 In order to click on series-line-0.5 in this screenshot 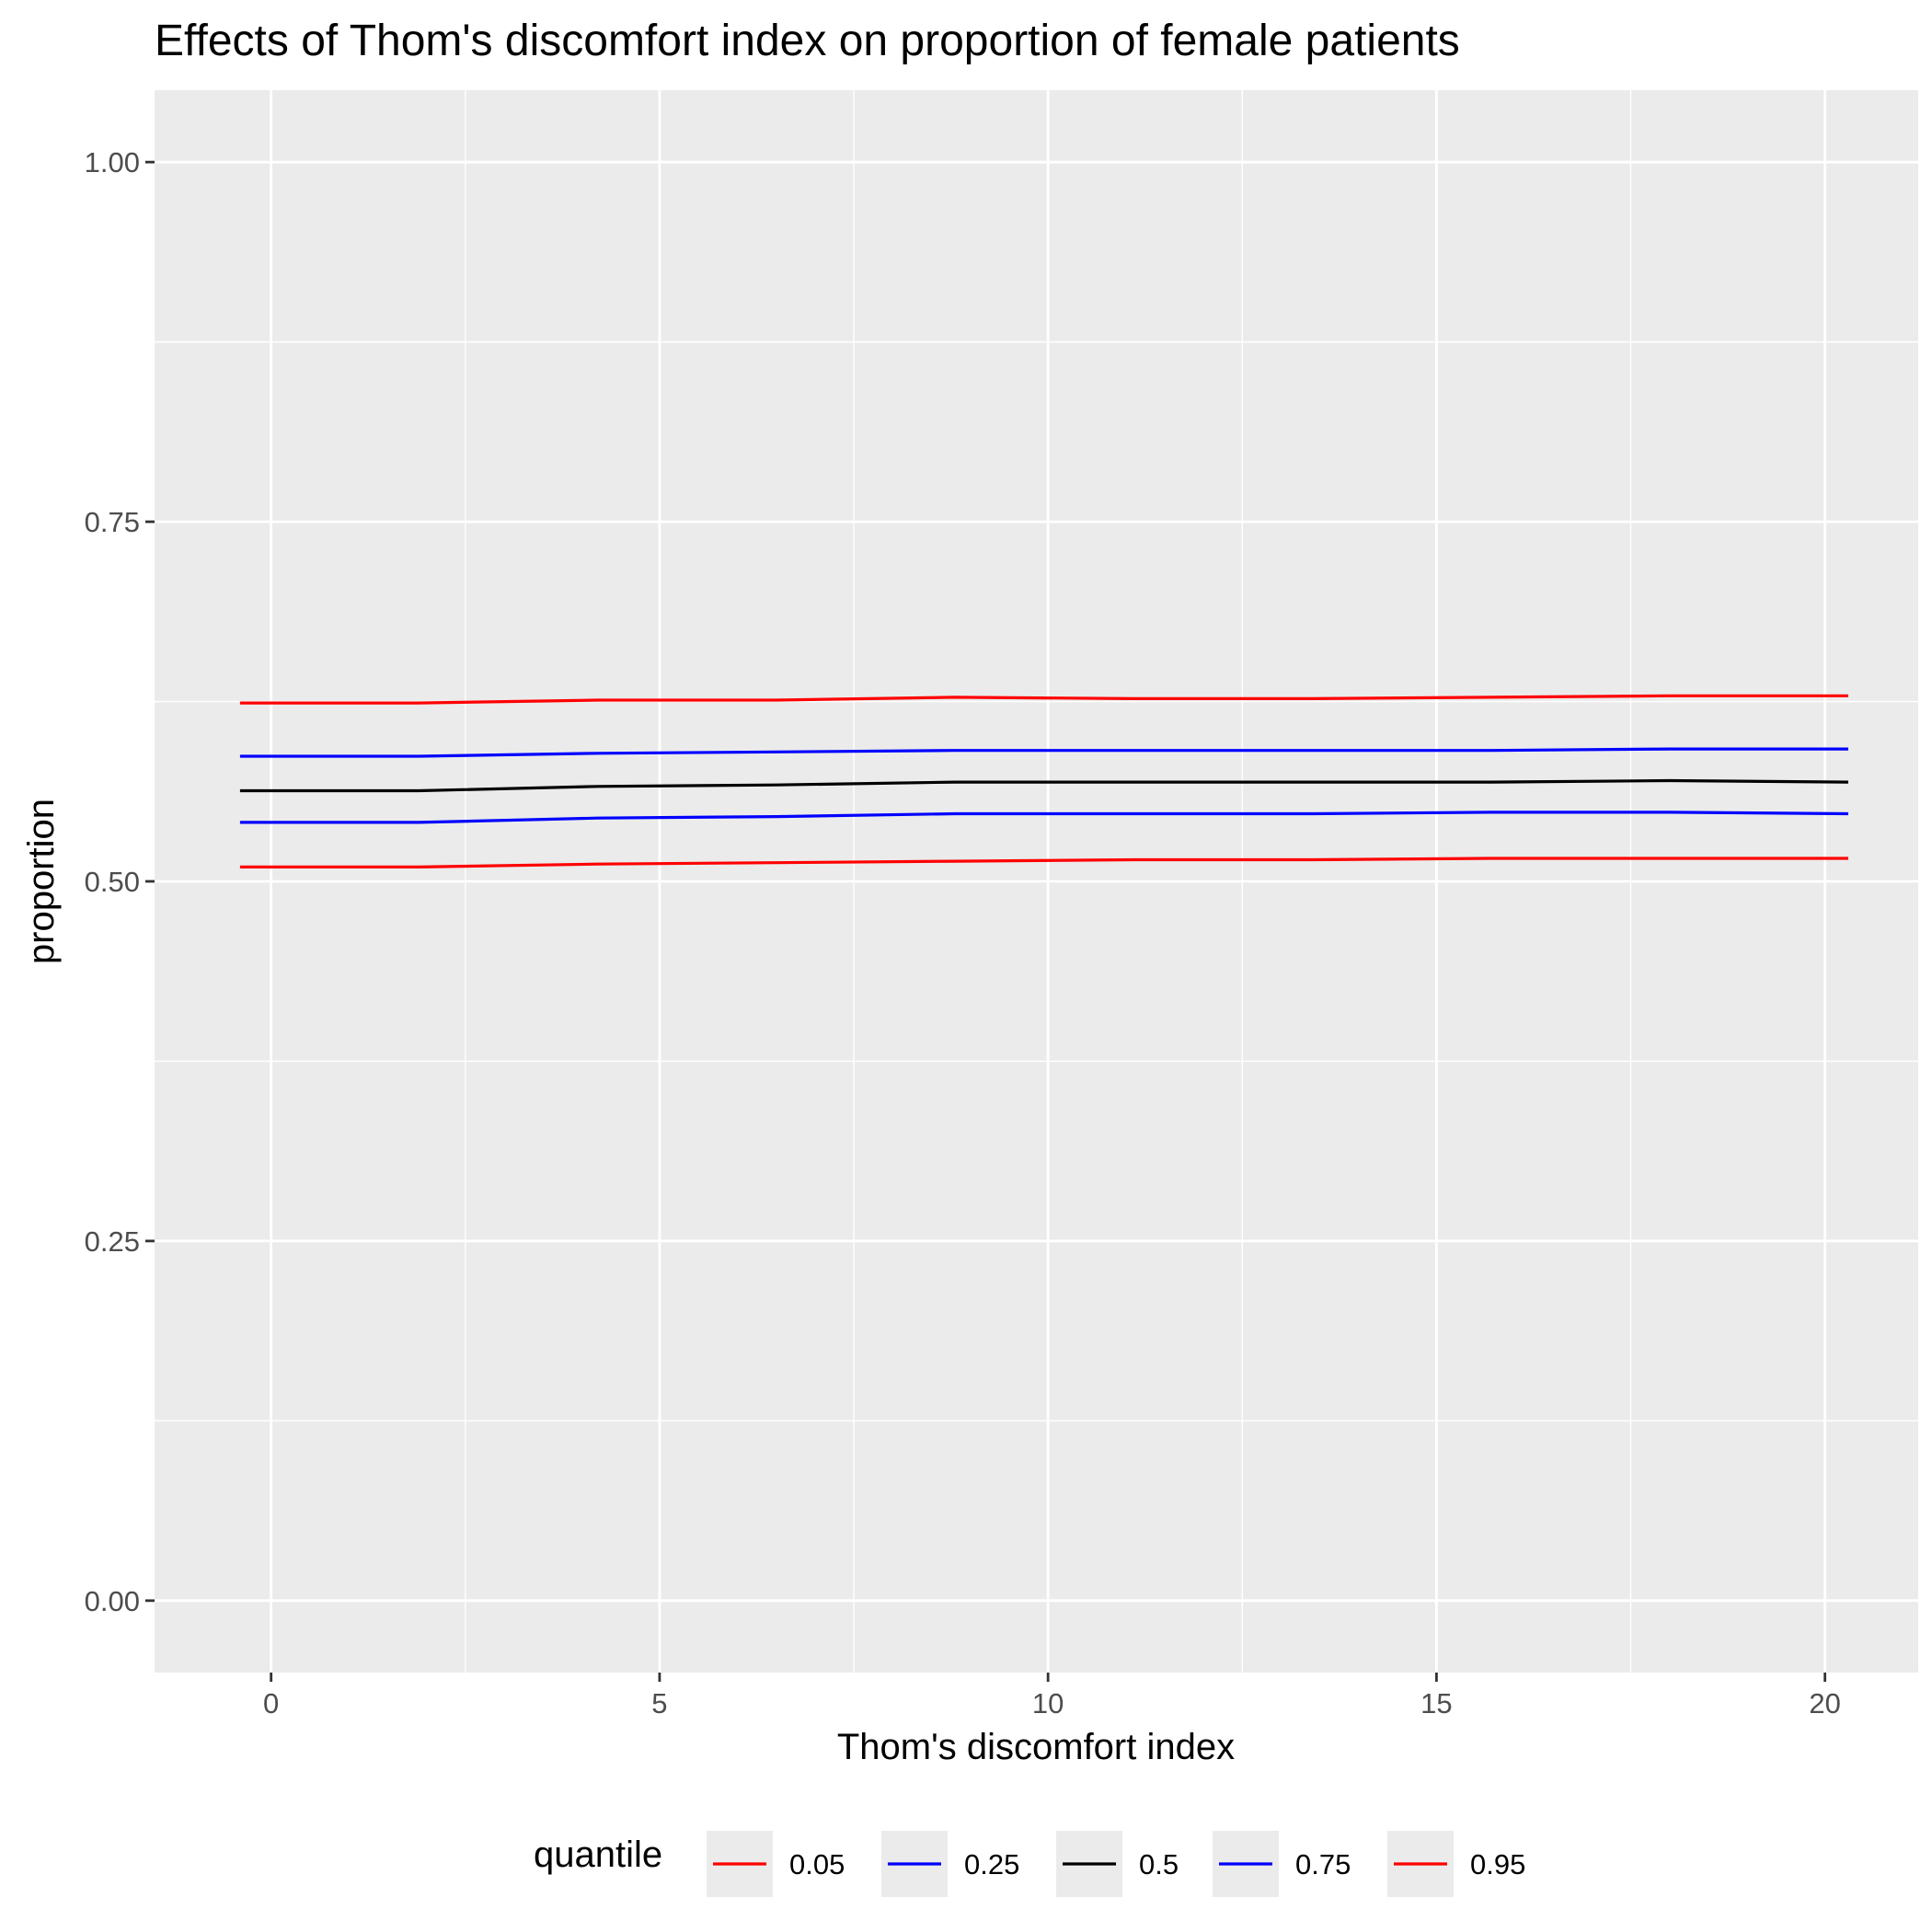, I will do `click(1044, 785)`.